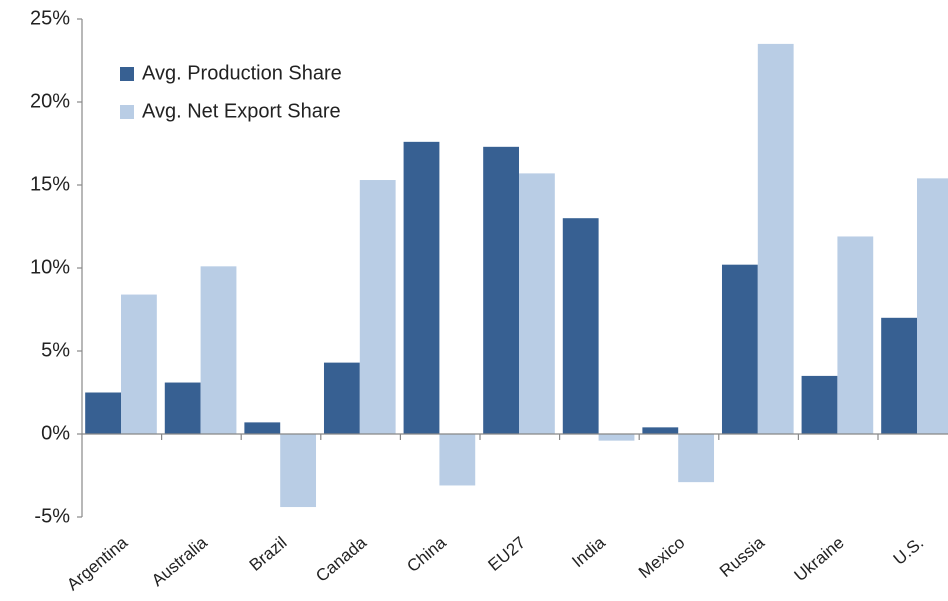 This screenshot has height=601, width=948. I want to click on legend-label: Avg. Net Export Share, so click(241, 111).